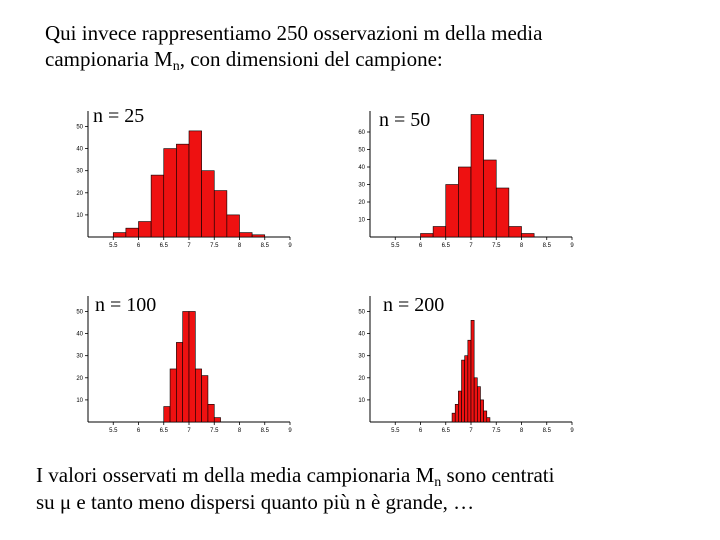 This screenshot has width=720, height=540. I want to click on histogram-n200: 10 20 30 40 50 5.5 6 6.5 7 7.5 8 8.5 9, so click(466, 365).